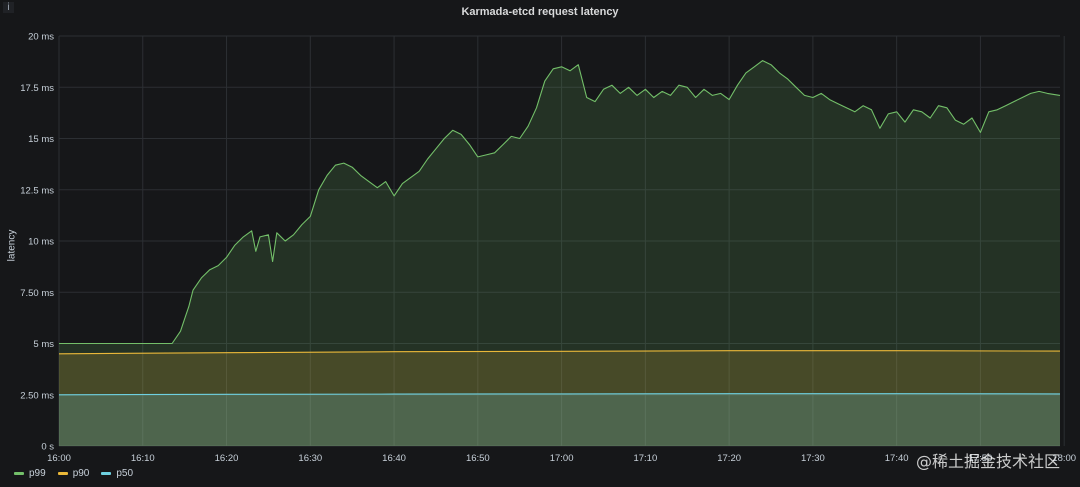  I want to click on legend-swatch-p99, so click(19, 473).